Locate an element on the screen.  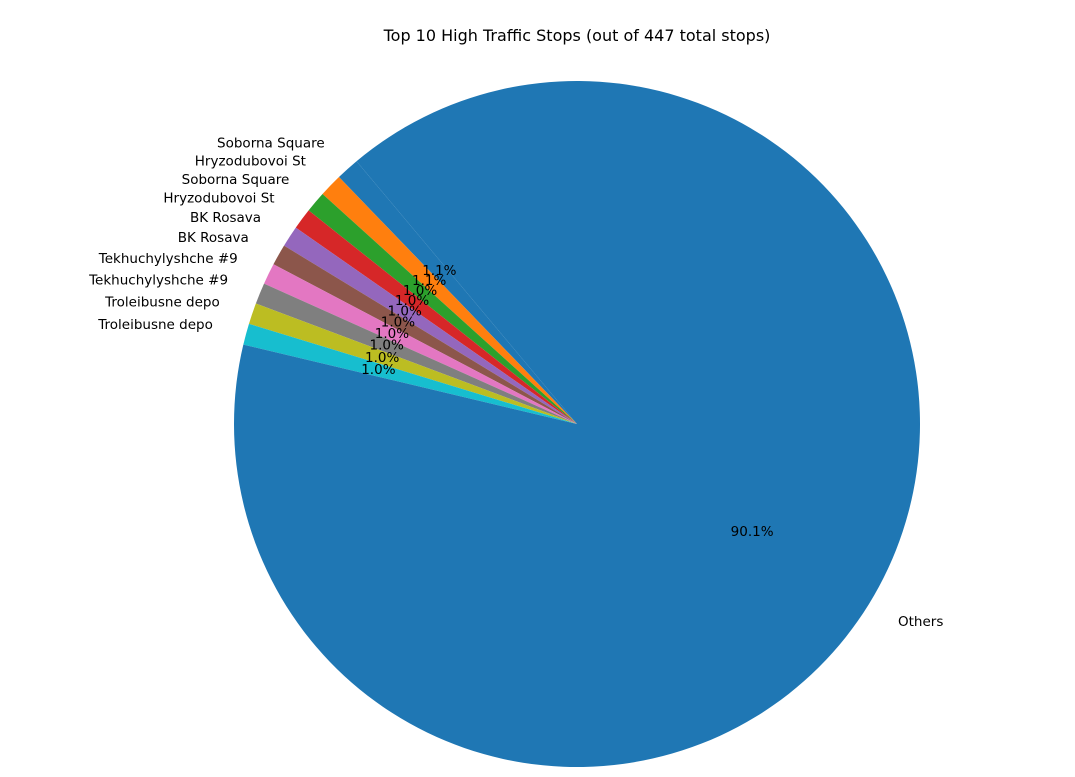
percent-label: 90.1% is located at coordinates (752, 532).